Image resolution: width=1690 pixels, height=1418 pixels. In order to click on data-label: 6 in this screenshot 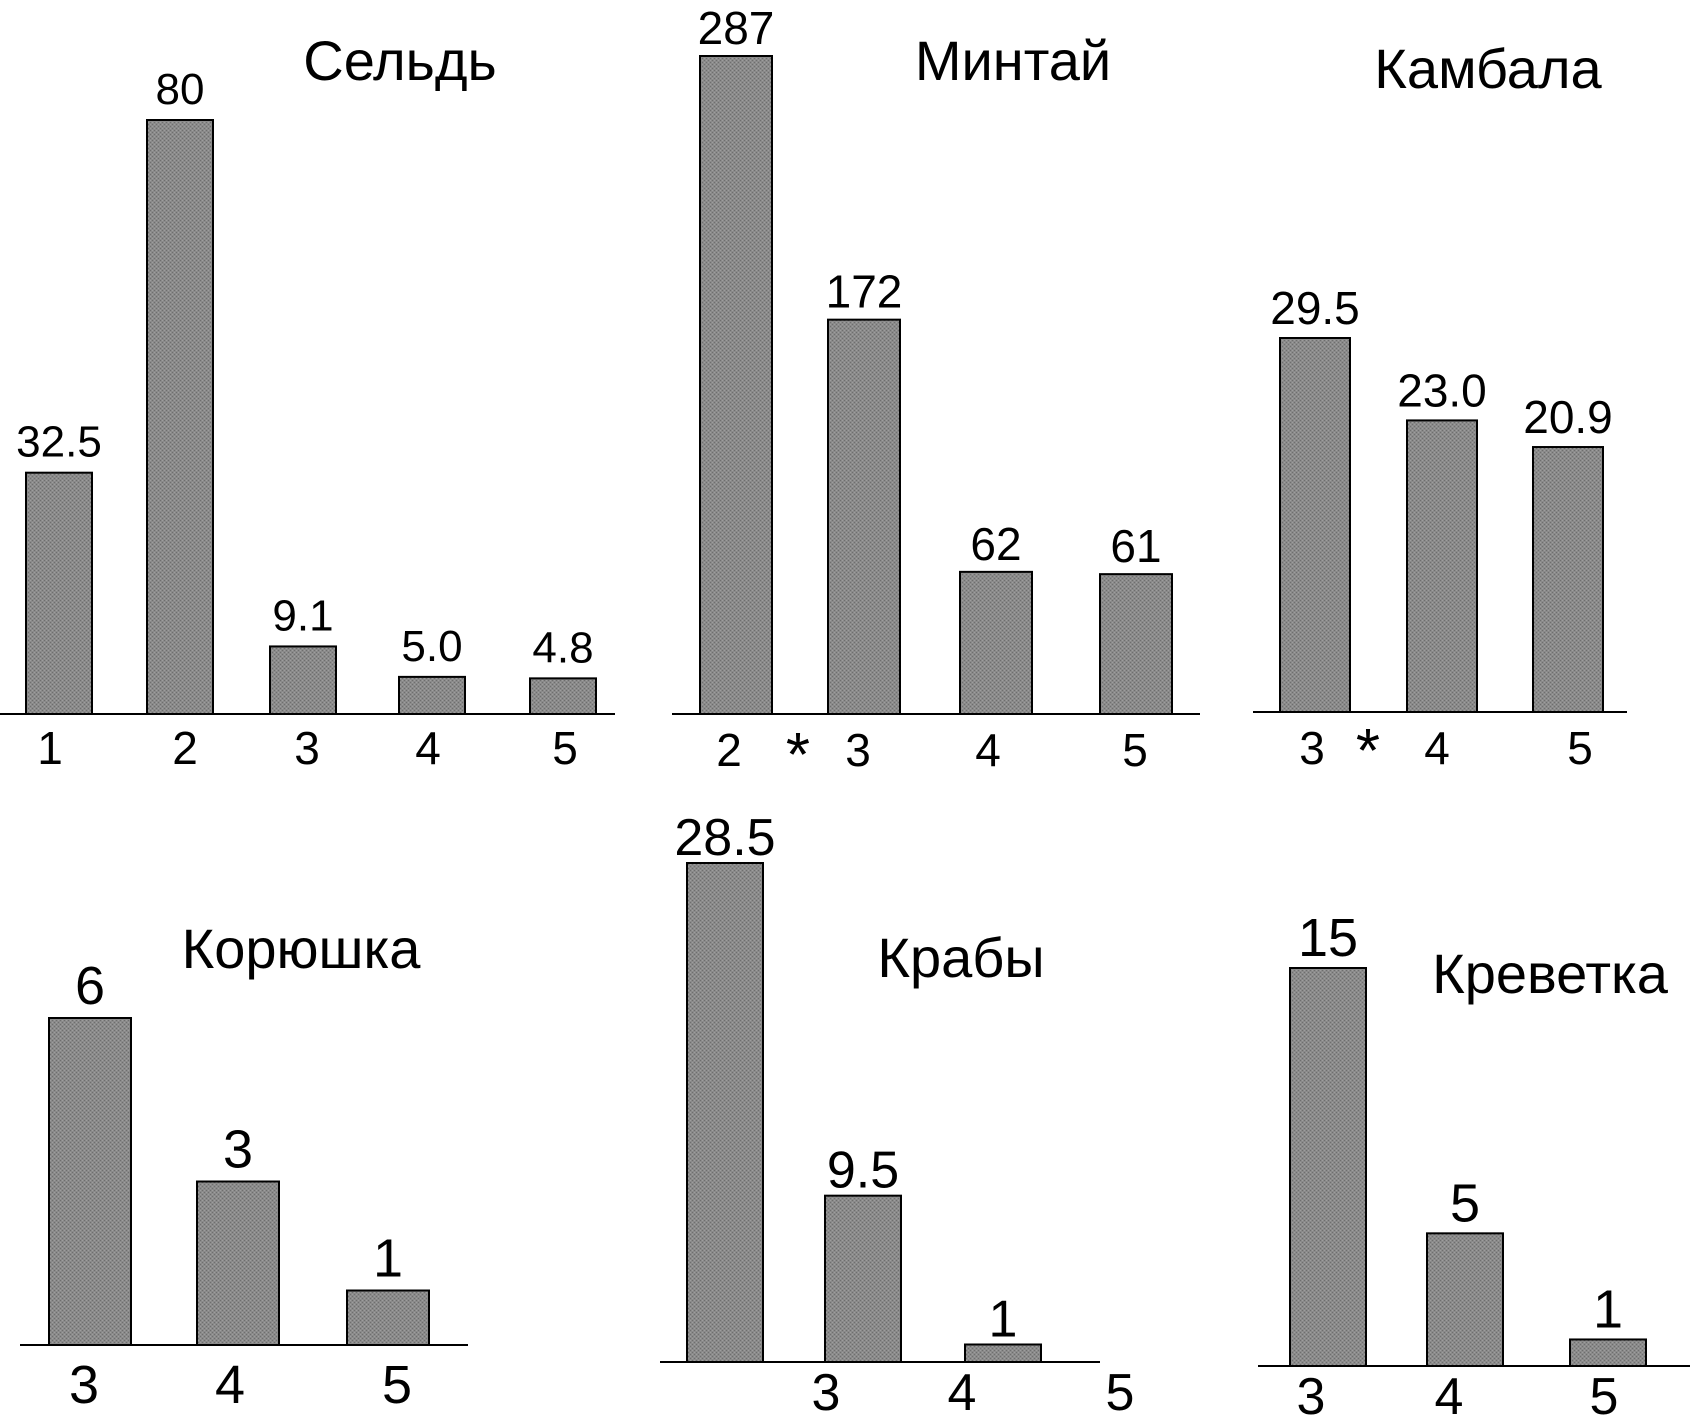, I will do `click(90, 986)`.